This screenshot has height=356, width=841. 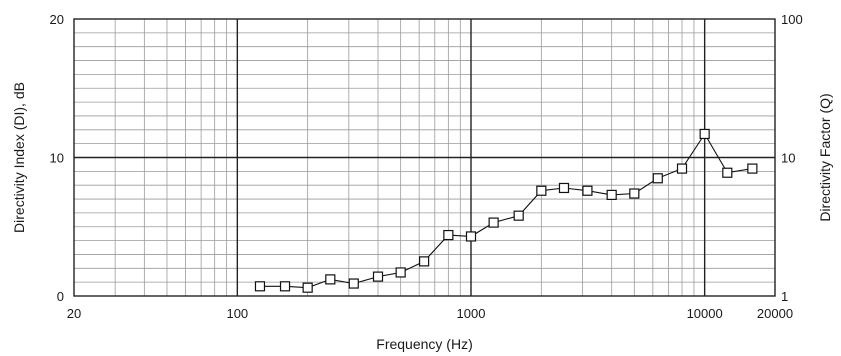 What do you see at coordinates (19, 157) in the screenshot?
I see `y-axis-label: Directivity Index (DI), dB` at bounding box center [19, 157].